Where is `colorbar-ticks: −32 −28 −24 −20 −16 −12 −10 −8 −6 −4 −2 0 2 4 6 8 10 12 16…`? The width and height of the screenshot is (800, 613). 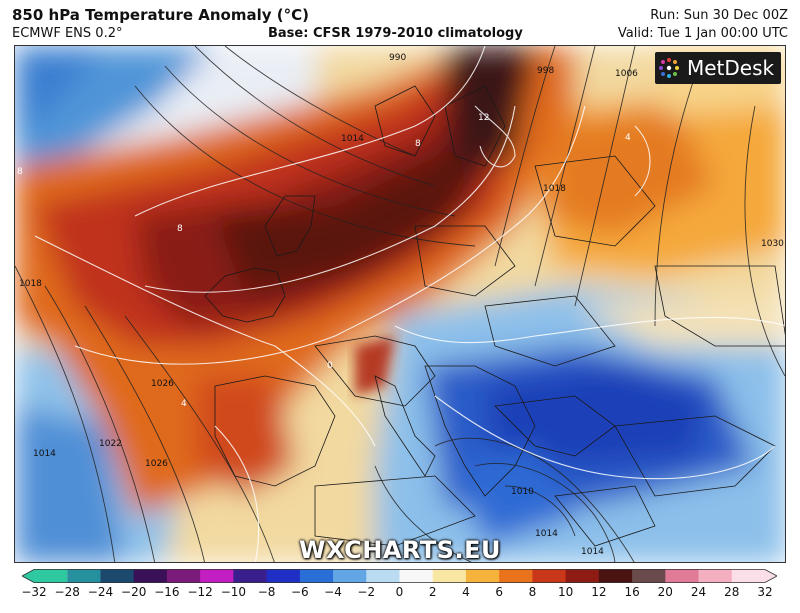 colorbar-ticks: −32 −28 −24 −20 −16 −12 −10 −8 −6 −4 −2 0 2 4 6 8 10 12 16… is located at coordinates (400, 595).